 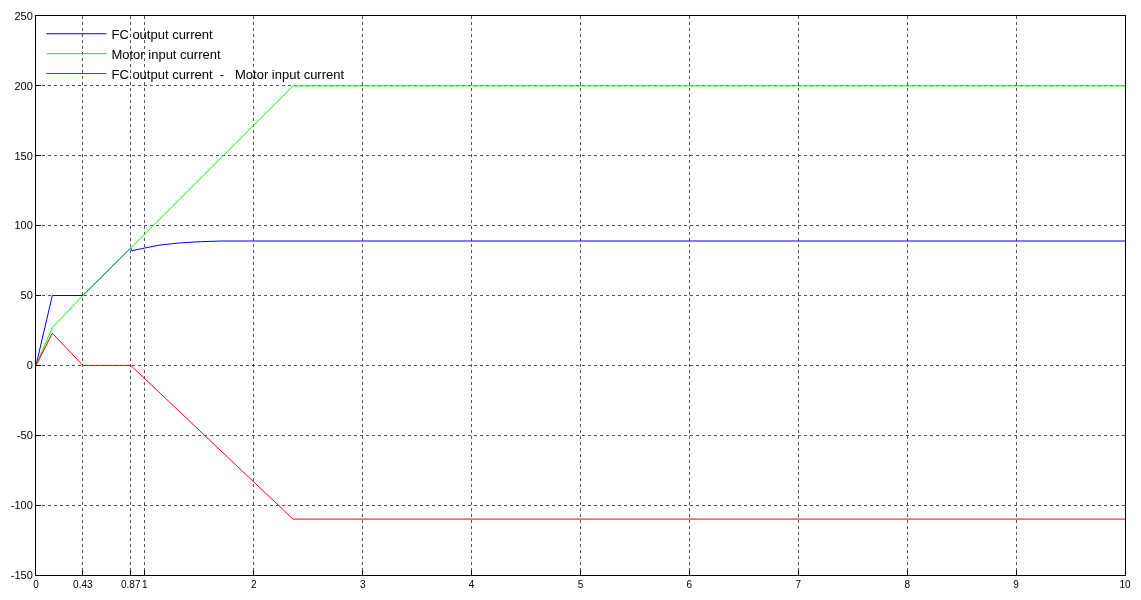 I want to click on x-tick-label: 5, so click(x=580, y=584).